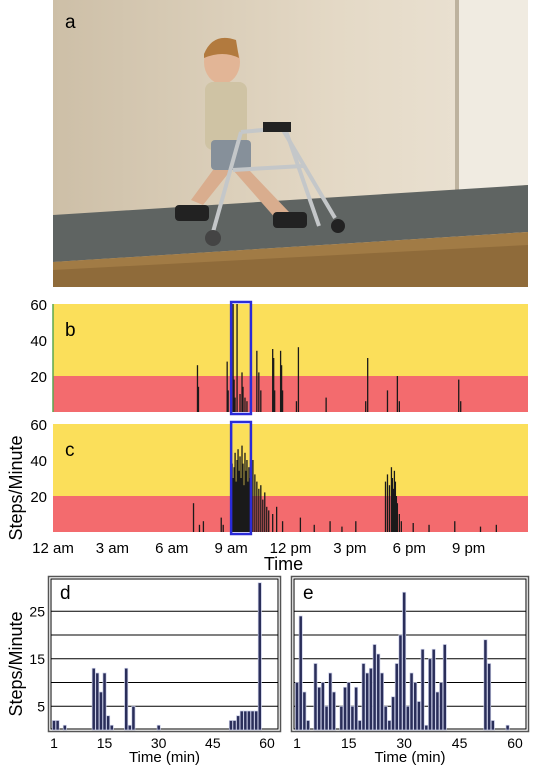 The image size is (533, 768). I want to click on x-tick-label: 3 pm, so click(349, 548).